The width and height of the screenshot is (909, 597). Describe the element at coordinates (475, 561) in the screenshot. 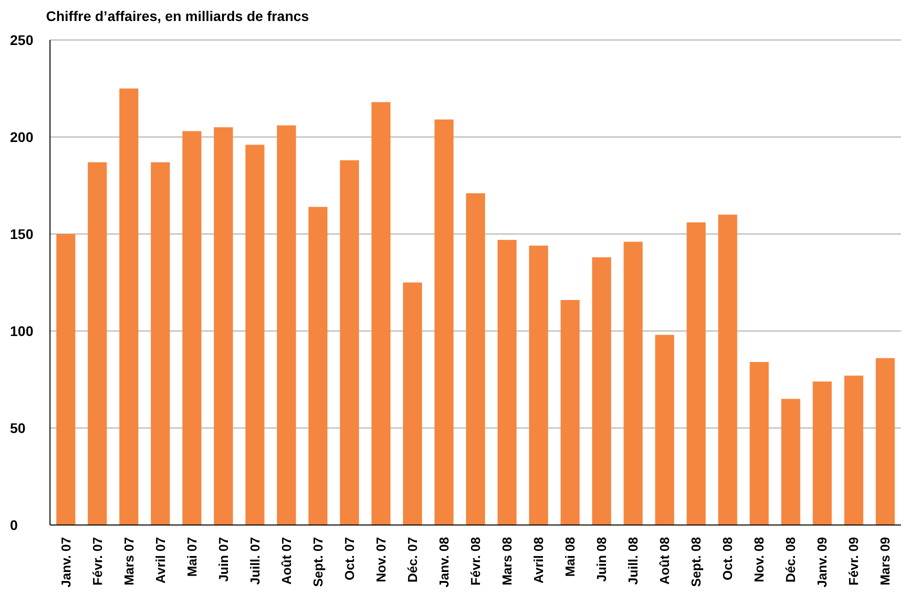

I see `x-tick-label: Févr. 08` at that location.